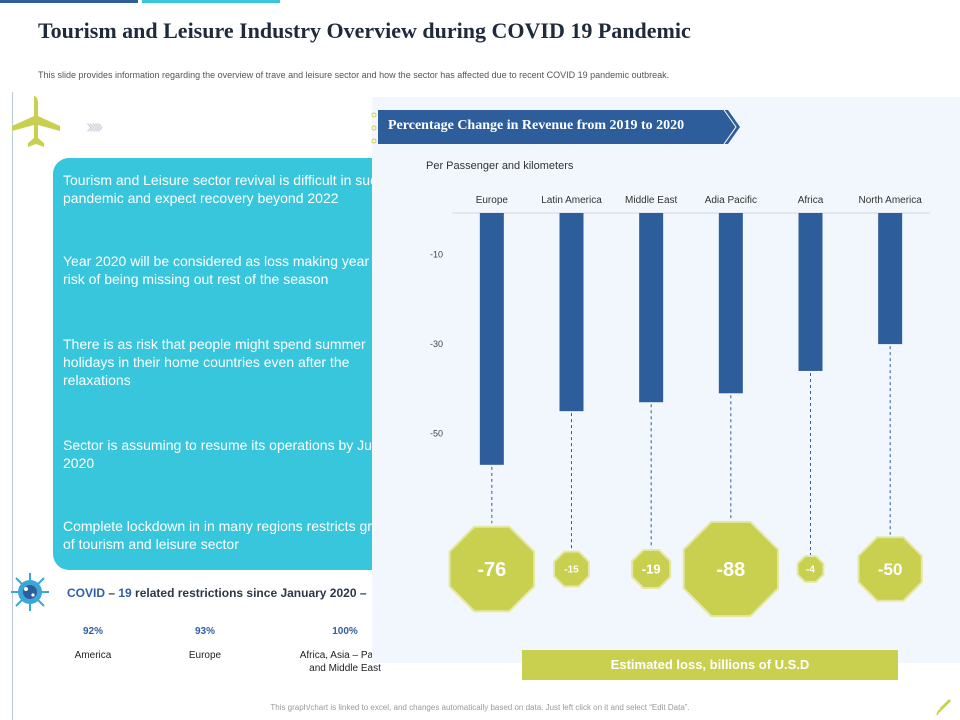 The width and height of the screenshot is (960, 720). What do you see at coordinates (436, 344) in the screenshot?
I see `y-tick-label: -30` at bounding box center [436, 344].